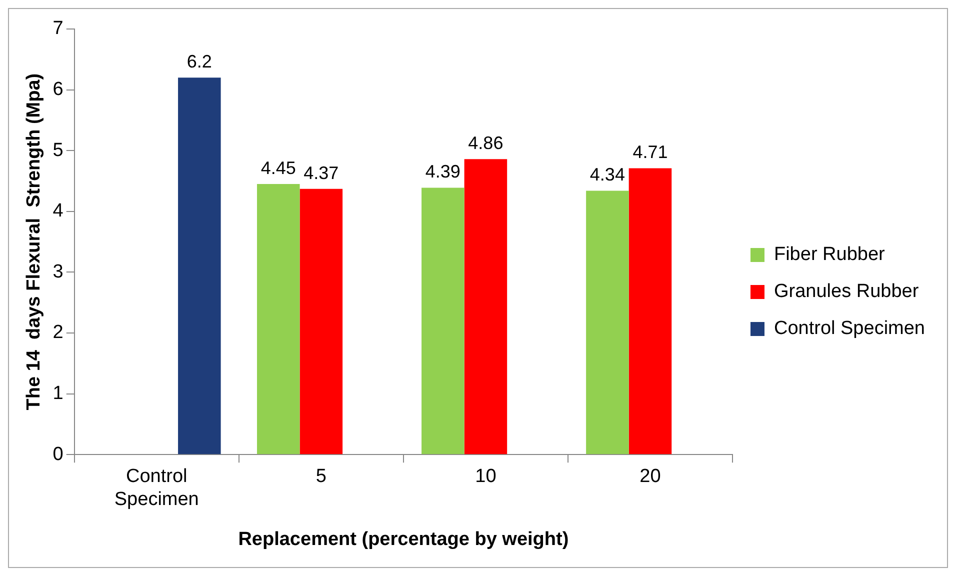 This screenshot has width=957, height=578. I want to click on y-tick-label: 7, so click(58, 29).